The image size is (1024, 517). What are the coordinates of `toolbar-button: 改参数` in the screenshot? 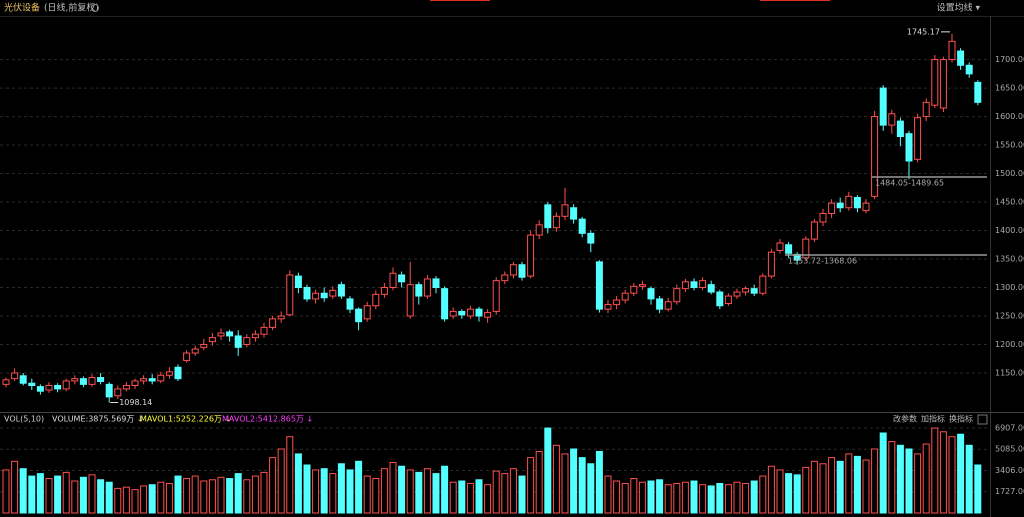 It's located at (905, 419).